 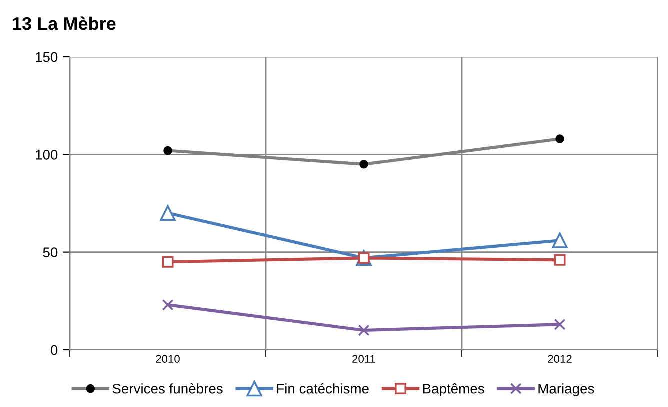 I want to click on y-tick-label: 100, so click(x=47, y=155).